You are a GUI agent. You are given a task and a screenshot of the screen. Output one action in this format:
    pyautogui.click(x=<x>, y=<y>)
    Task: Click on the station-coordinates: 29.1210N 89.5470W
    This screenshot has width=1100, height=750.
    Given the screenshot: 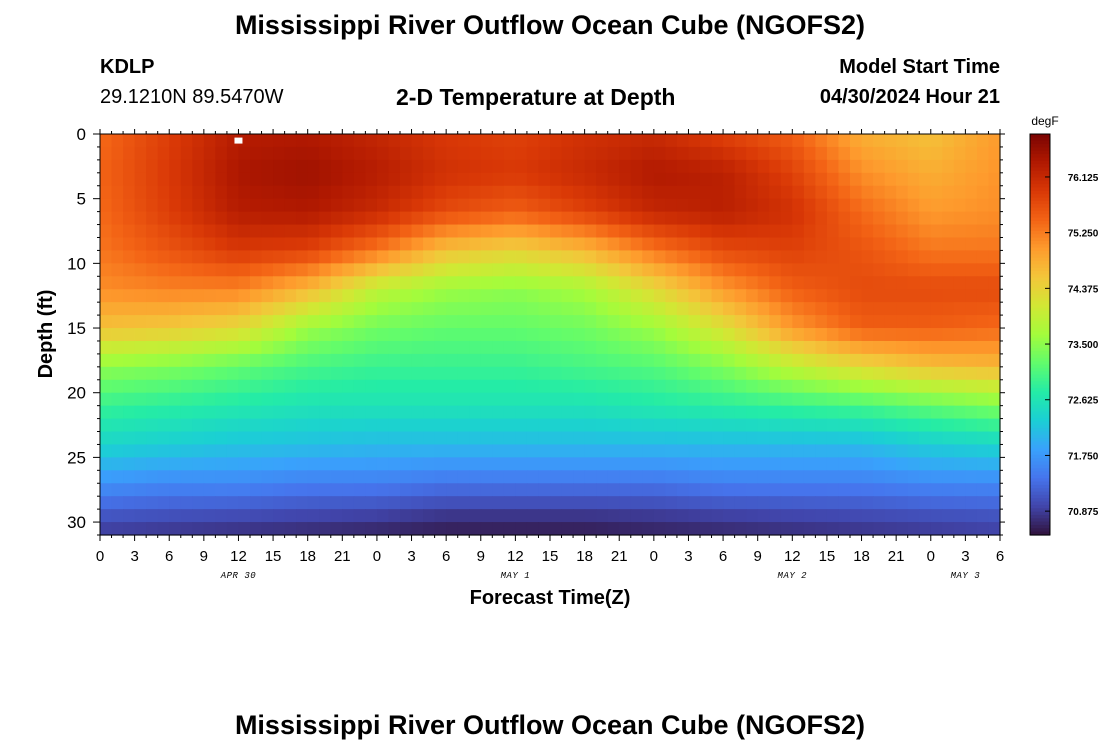 What is the action you would take?
    pyautogui.click(x=192, y=97)
    